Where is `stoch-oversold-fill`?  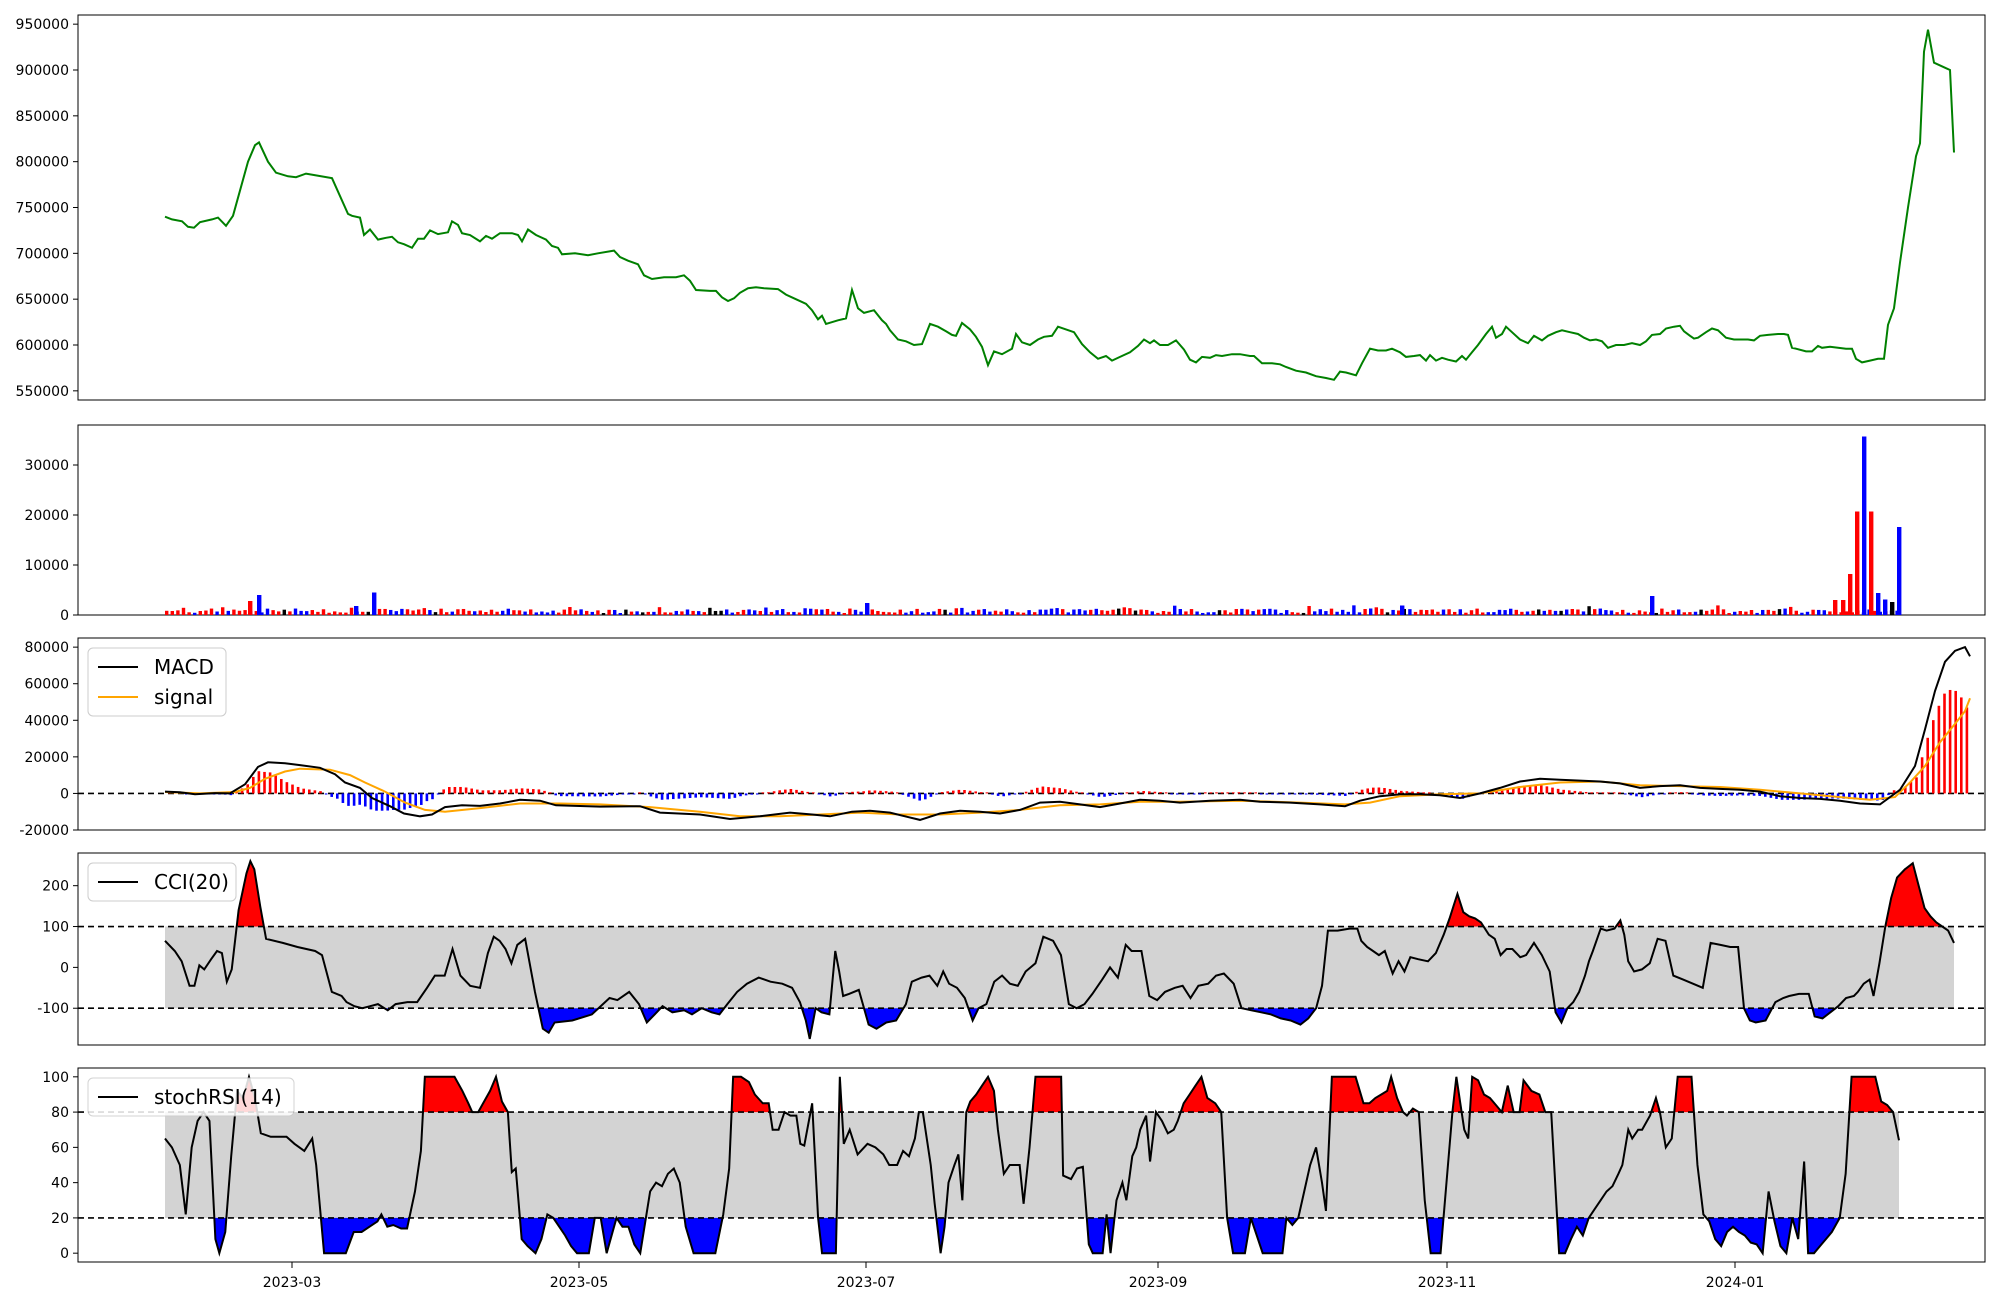 stoch-oversold-fill is located at coordinates (1027, 1235).